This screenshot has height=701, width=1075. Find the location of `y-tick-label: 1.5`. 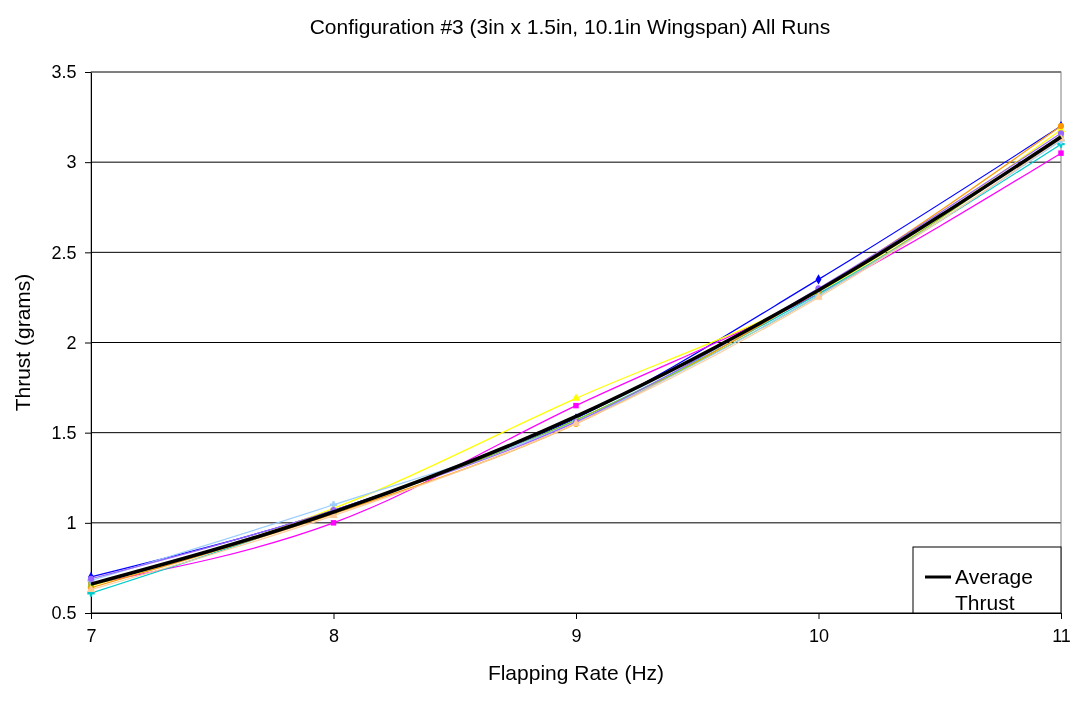

y-tick-label: 1.5 is located at coordinates (64, 432).